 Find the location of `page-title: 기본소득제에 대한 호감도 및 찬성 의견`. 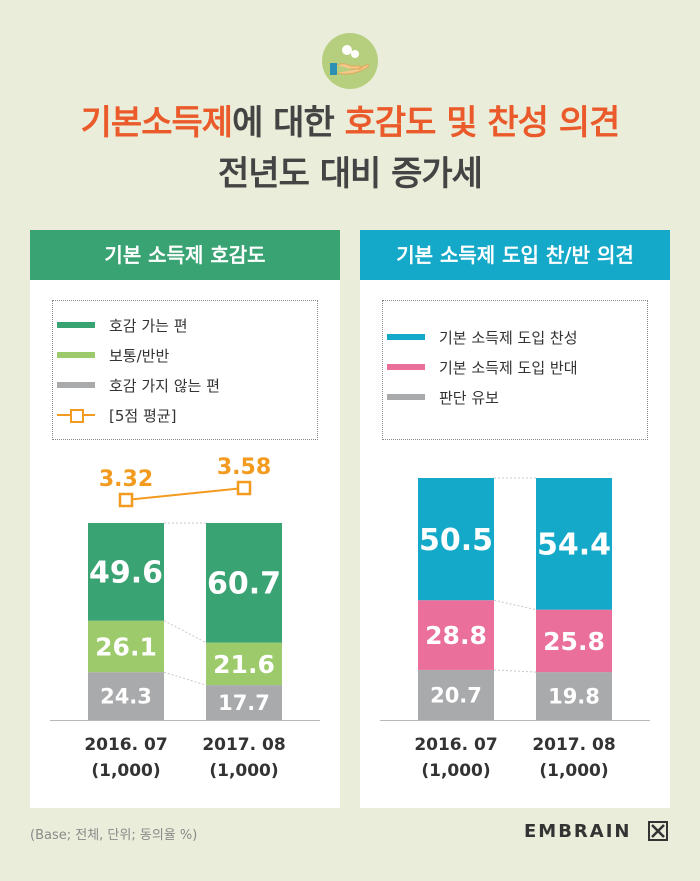

page-title: 기본소득제에 대한 호감도 및 찬성 의견 is located at coordinates (350, 119).